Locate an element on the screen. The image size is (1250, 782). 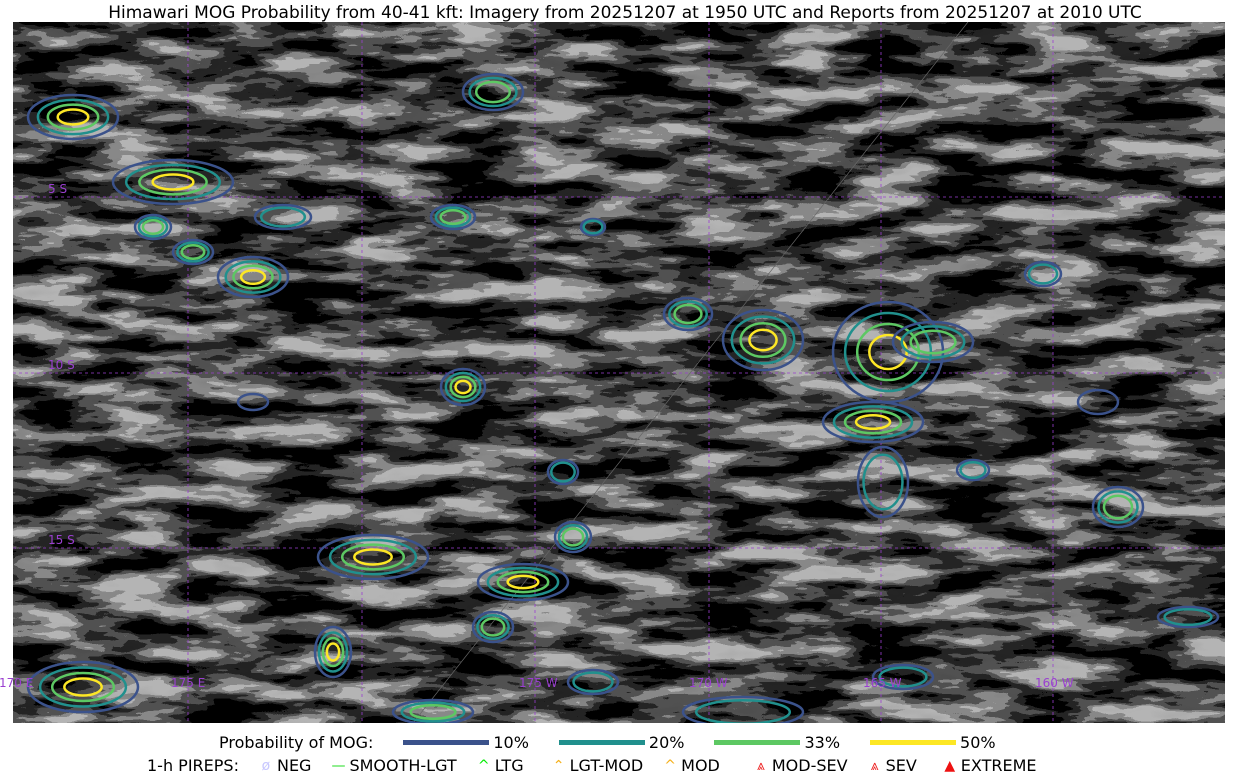
pirep-label: SMOOTH-LGT is located at coordinates (403, 765).